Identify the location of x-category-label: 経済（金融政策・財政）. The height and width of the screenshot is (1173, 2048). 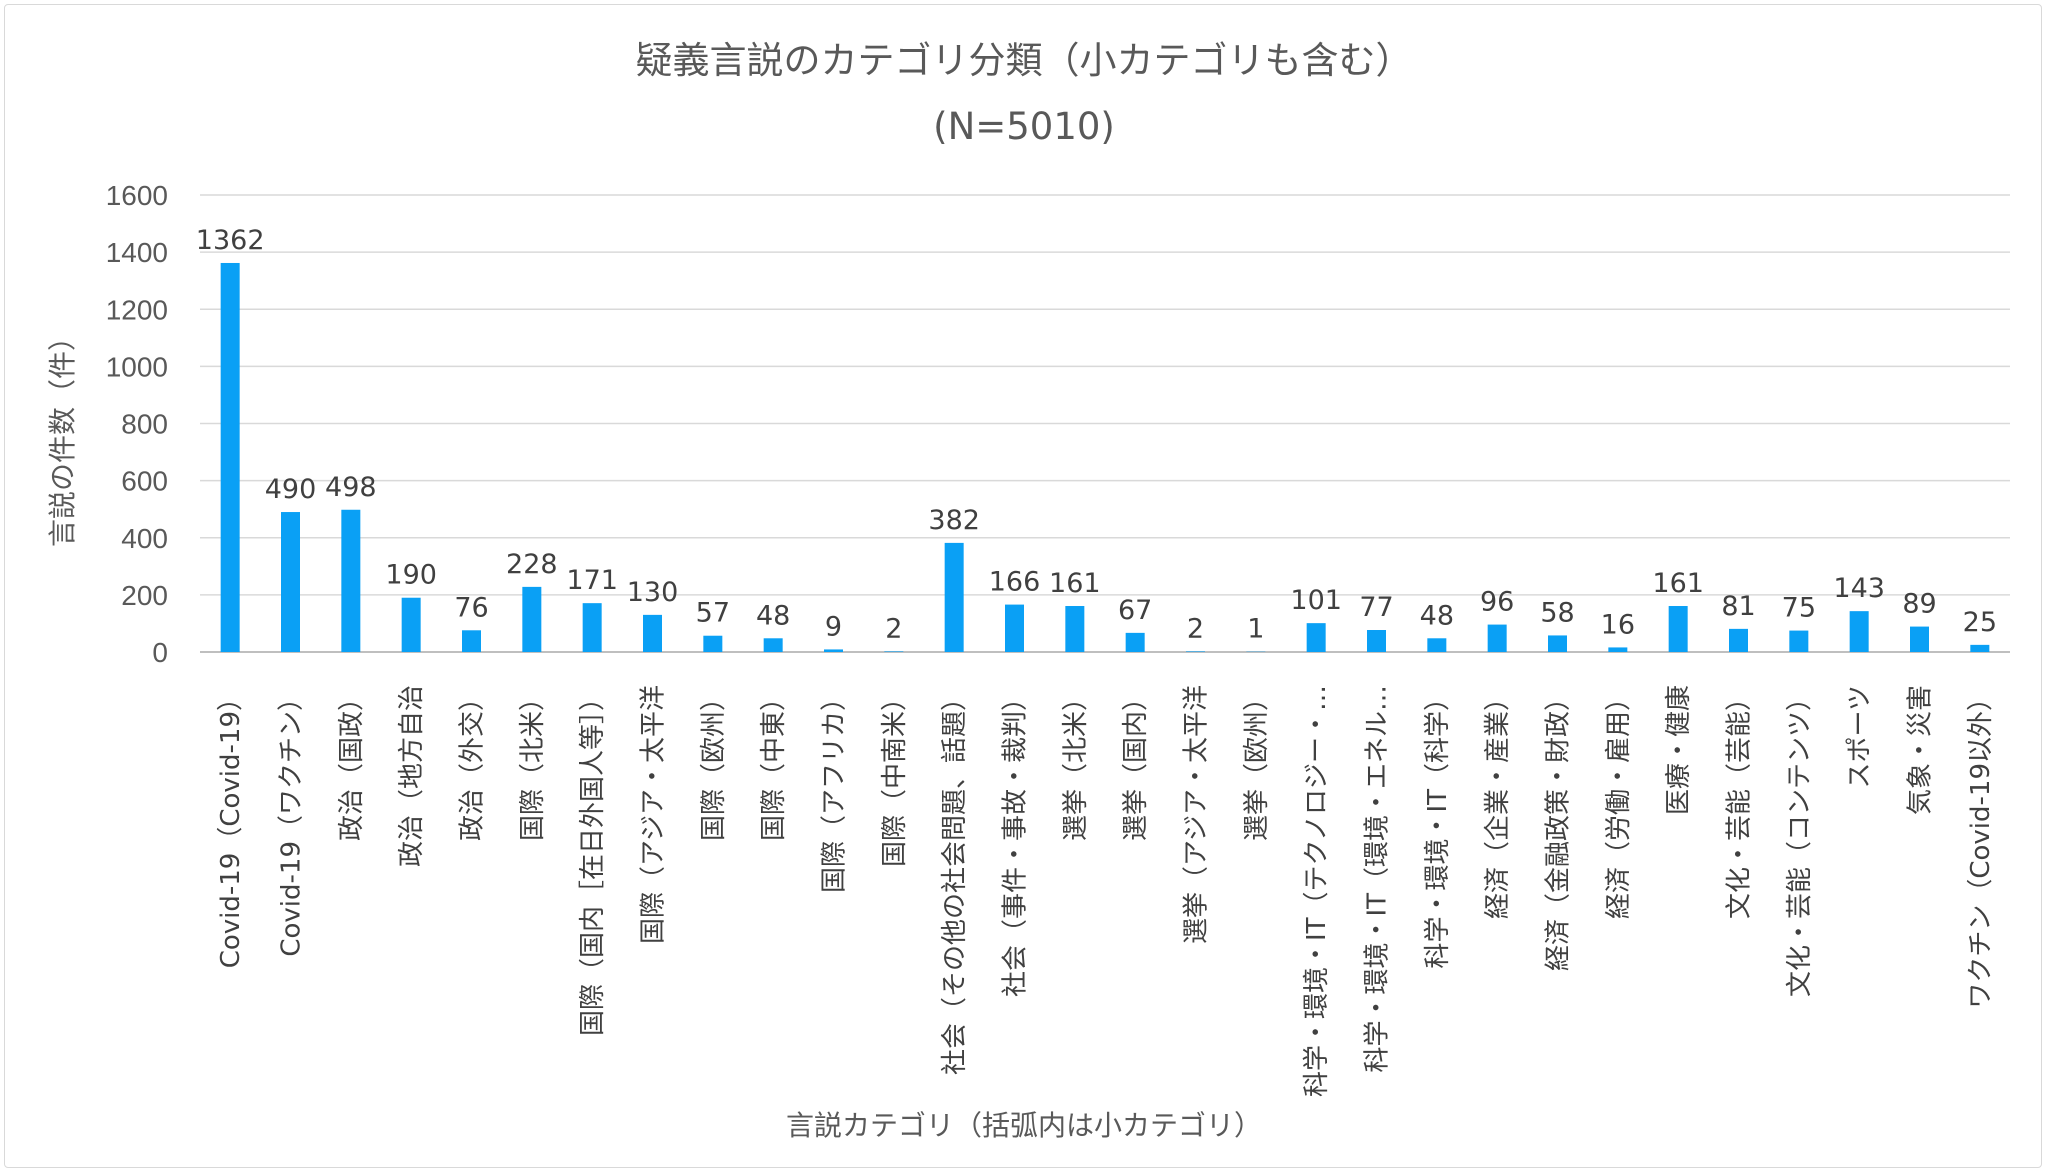
(1559, 828).